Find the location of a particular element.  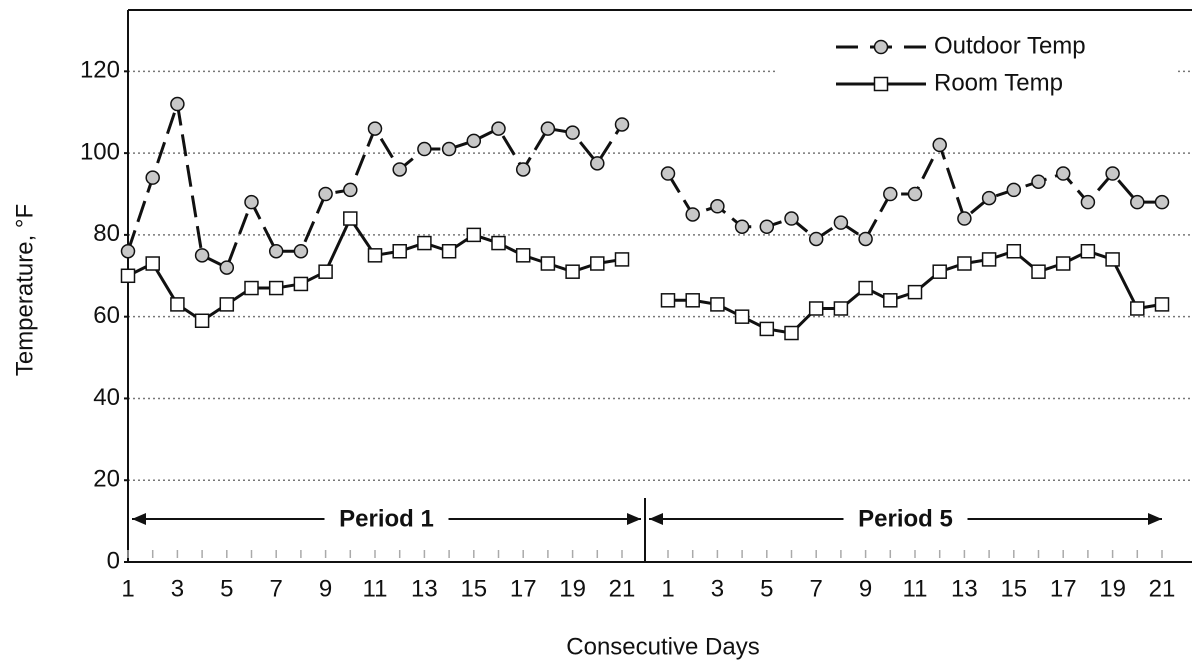

x-tick-label: 15 is located at coordinates (473, 588).